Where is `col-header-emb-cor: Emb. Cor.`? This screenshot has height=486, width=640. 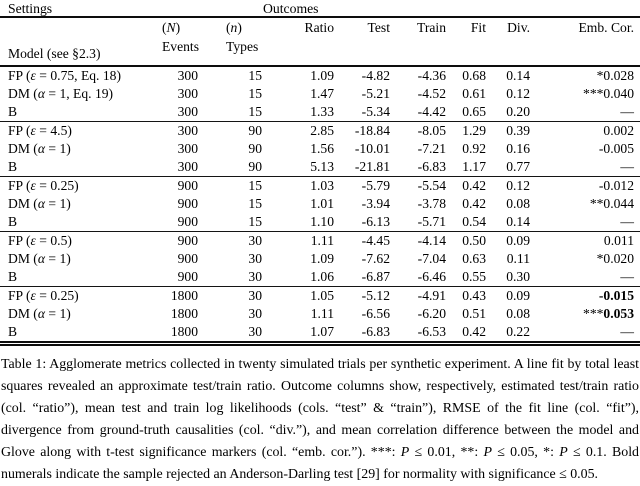 col-header-emb-cor: Emb. Cor. is located at coordinates (586, 42).